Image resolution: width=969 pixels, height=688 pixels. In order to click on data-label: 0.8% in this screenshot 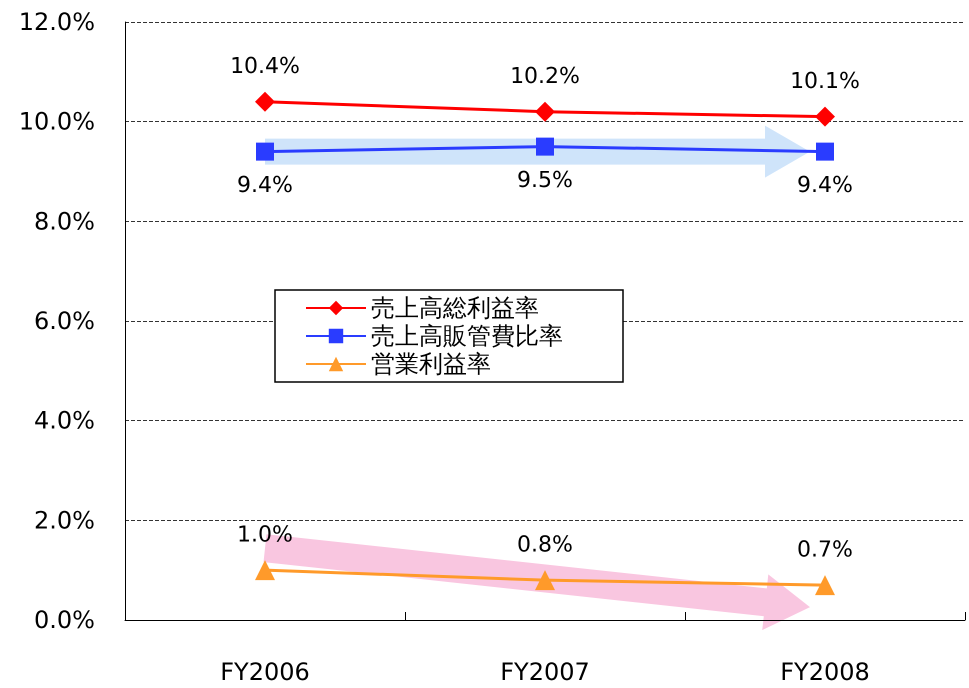, I will do `click(545, 545)`.